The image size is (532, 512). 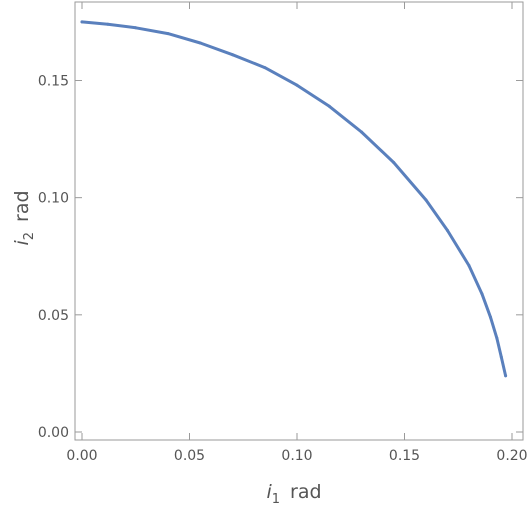 I want to click on y-tick-label: 0.10, so click(x=53, y=199).